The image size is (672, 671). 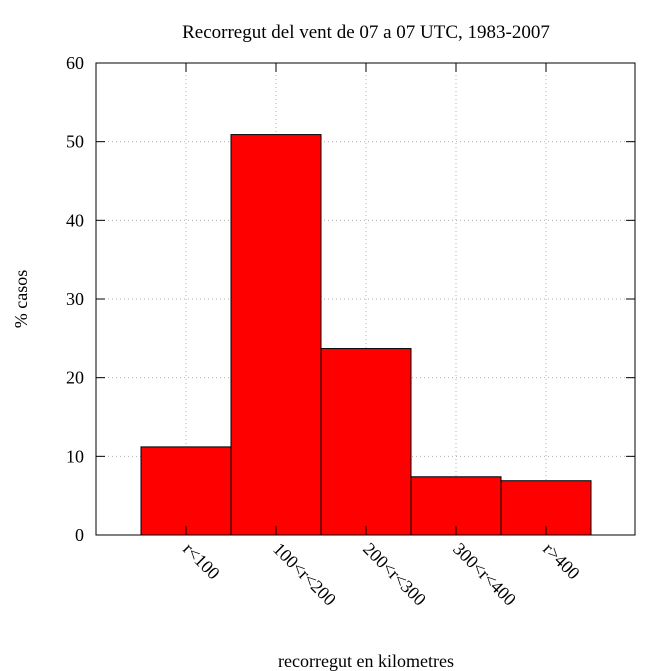 I want to click on x-category-label: r>400, so click(x=561, y=561).